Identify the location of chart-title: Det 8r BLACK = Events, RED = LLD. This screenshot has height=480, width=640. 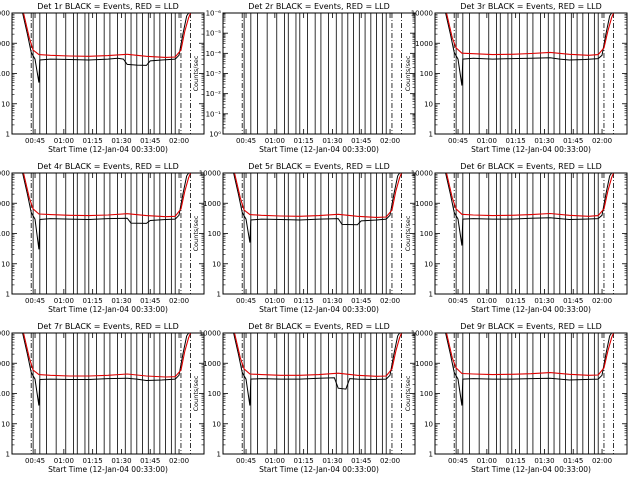
(319, 326).